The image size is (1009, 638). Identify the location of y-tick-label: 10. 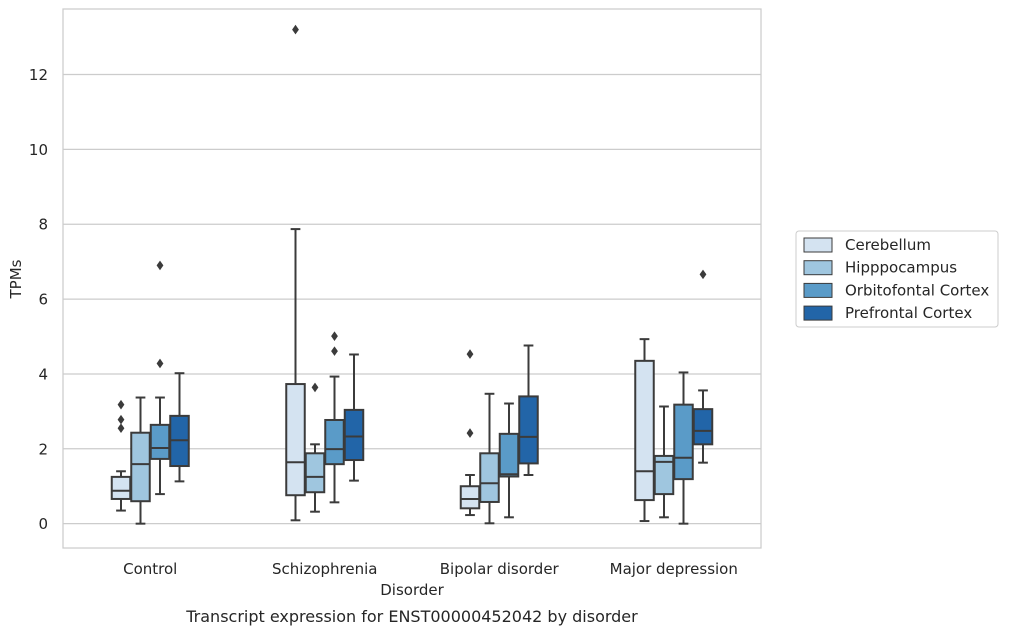
(38, 150).